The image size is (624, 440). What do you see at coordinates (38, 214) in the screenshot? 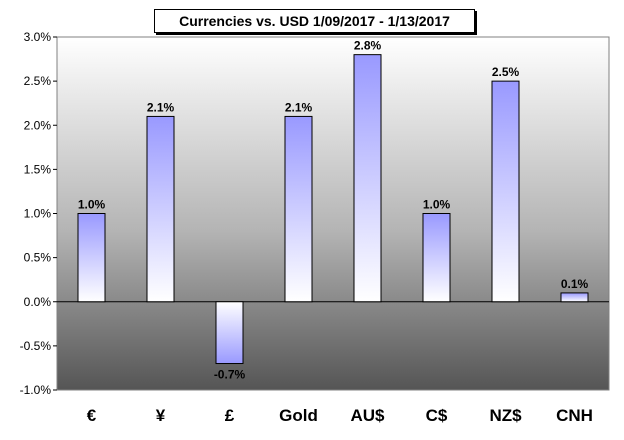
I see `y-tick-label: 1.0%` at bounding box center [38, 214].